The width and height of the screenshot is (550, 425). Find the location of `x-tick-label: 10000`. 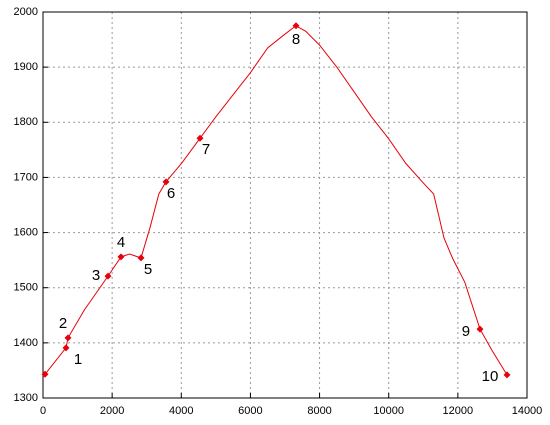

x-tick-label: 10000 is located at coordinates (388, 411).